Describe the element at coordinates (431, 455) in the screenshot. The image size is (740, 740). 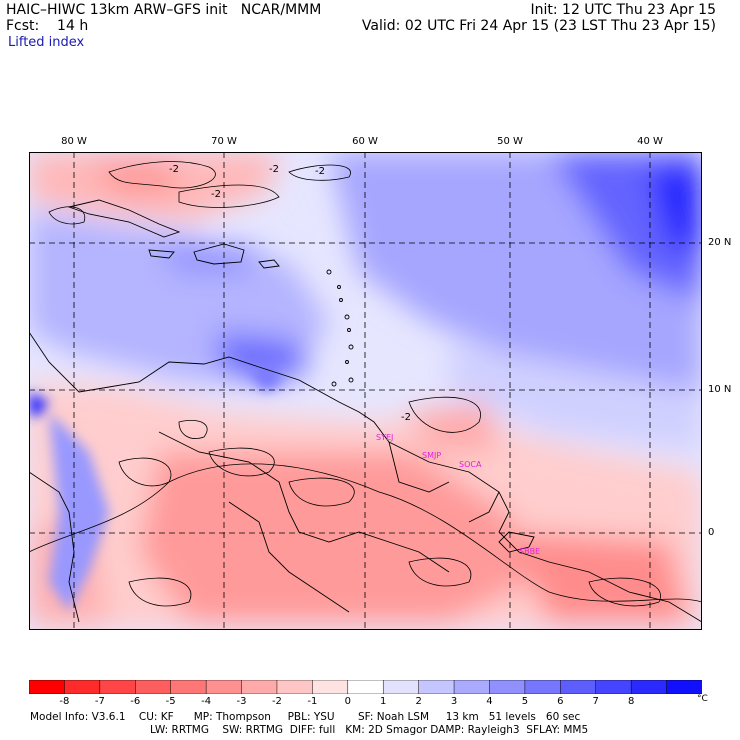
I see `station-label: SMJP` at that location.